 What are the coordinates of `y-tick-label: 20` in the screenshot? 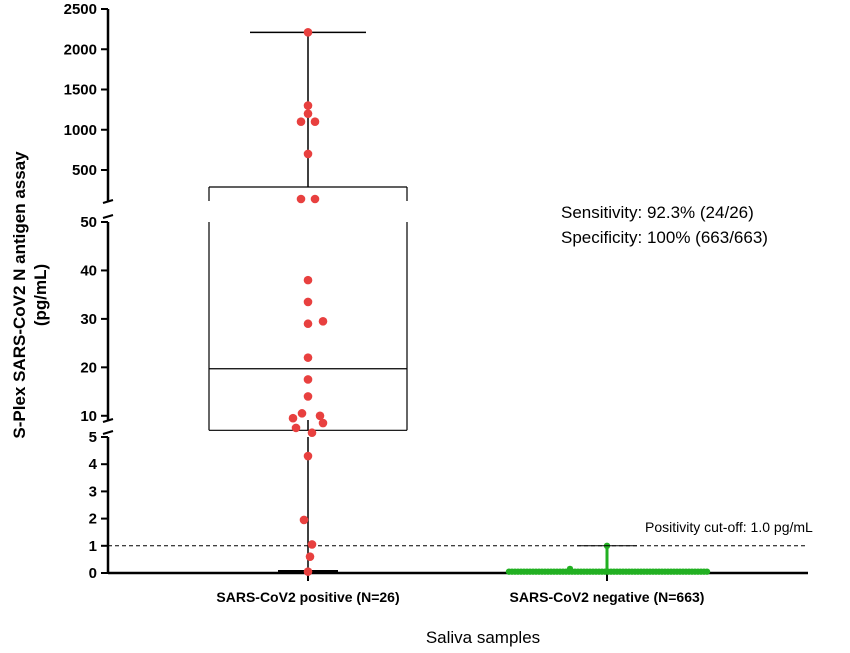 It's located at (88, 367).